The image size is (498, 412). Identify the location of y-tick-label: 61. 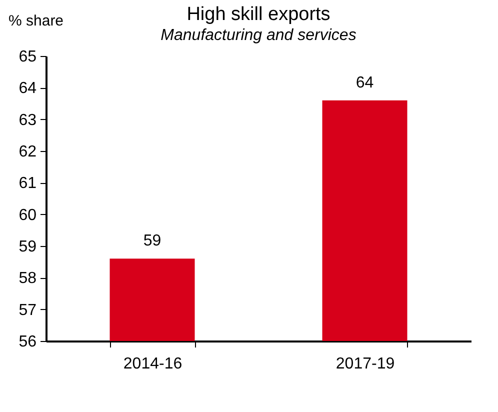
(27, 183).